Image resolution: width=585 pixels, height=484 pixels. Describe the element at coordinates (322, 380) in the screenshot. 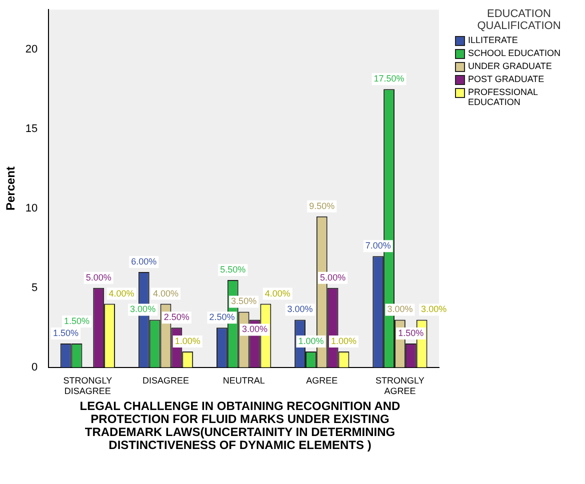

I see `x-tick-label: AGREE` at that location.